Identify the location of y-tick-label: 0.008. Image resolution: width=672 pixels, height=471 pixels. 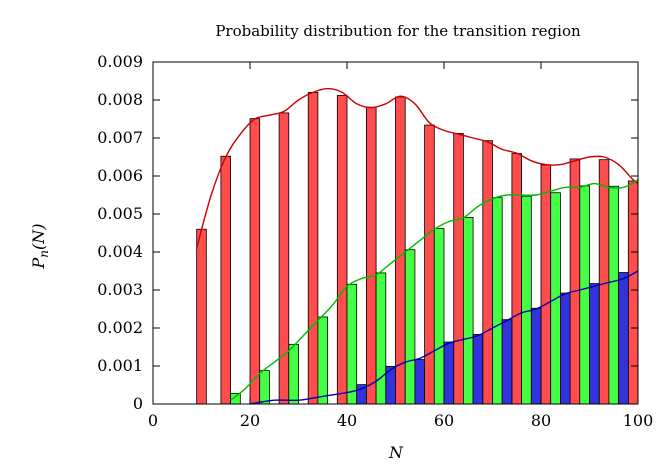
(120, 99).